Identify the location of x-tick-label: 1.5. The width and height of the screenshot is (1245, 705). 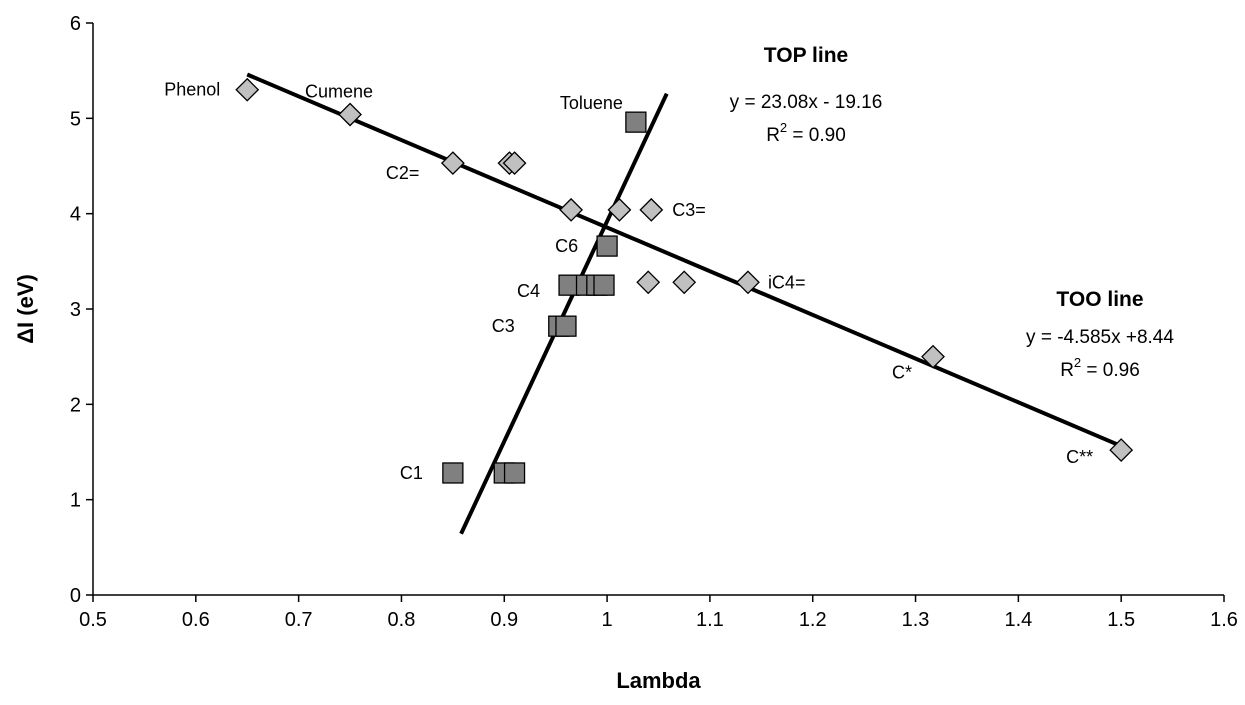
(1121, 620).